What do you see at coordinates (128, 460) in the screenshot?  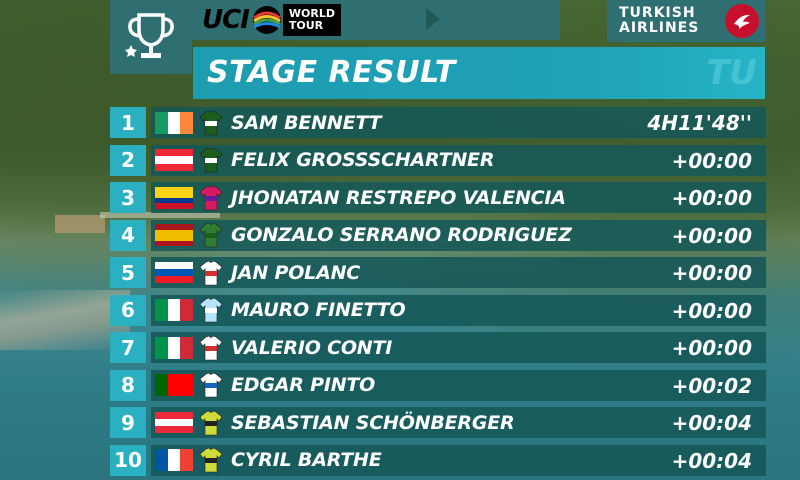 I see `position-number: 10` at bounding box center [128, 460].